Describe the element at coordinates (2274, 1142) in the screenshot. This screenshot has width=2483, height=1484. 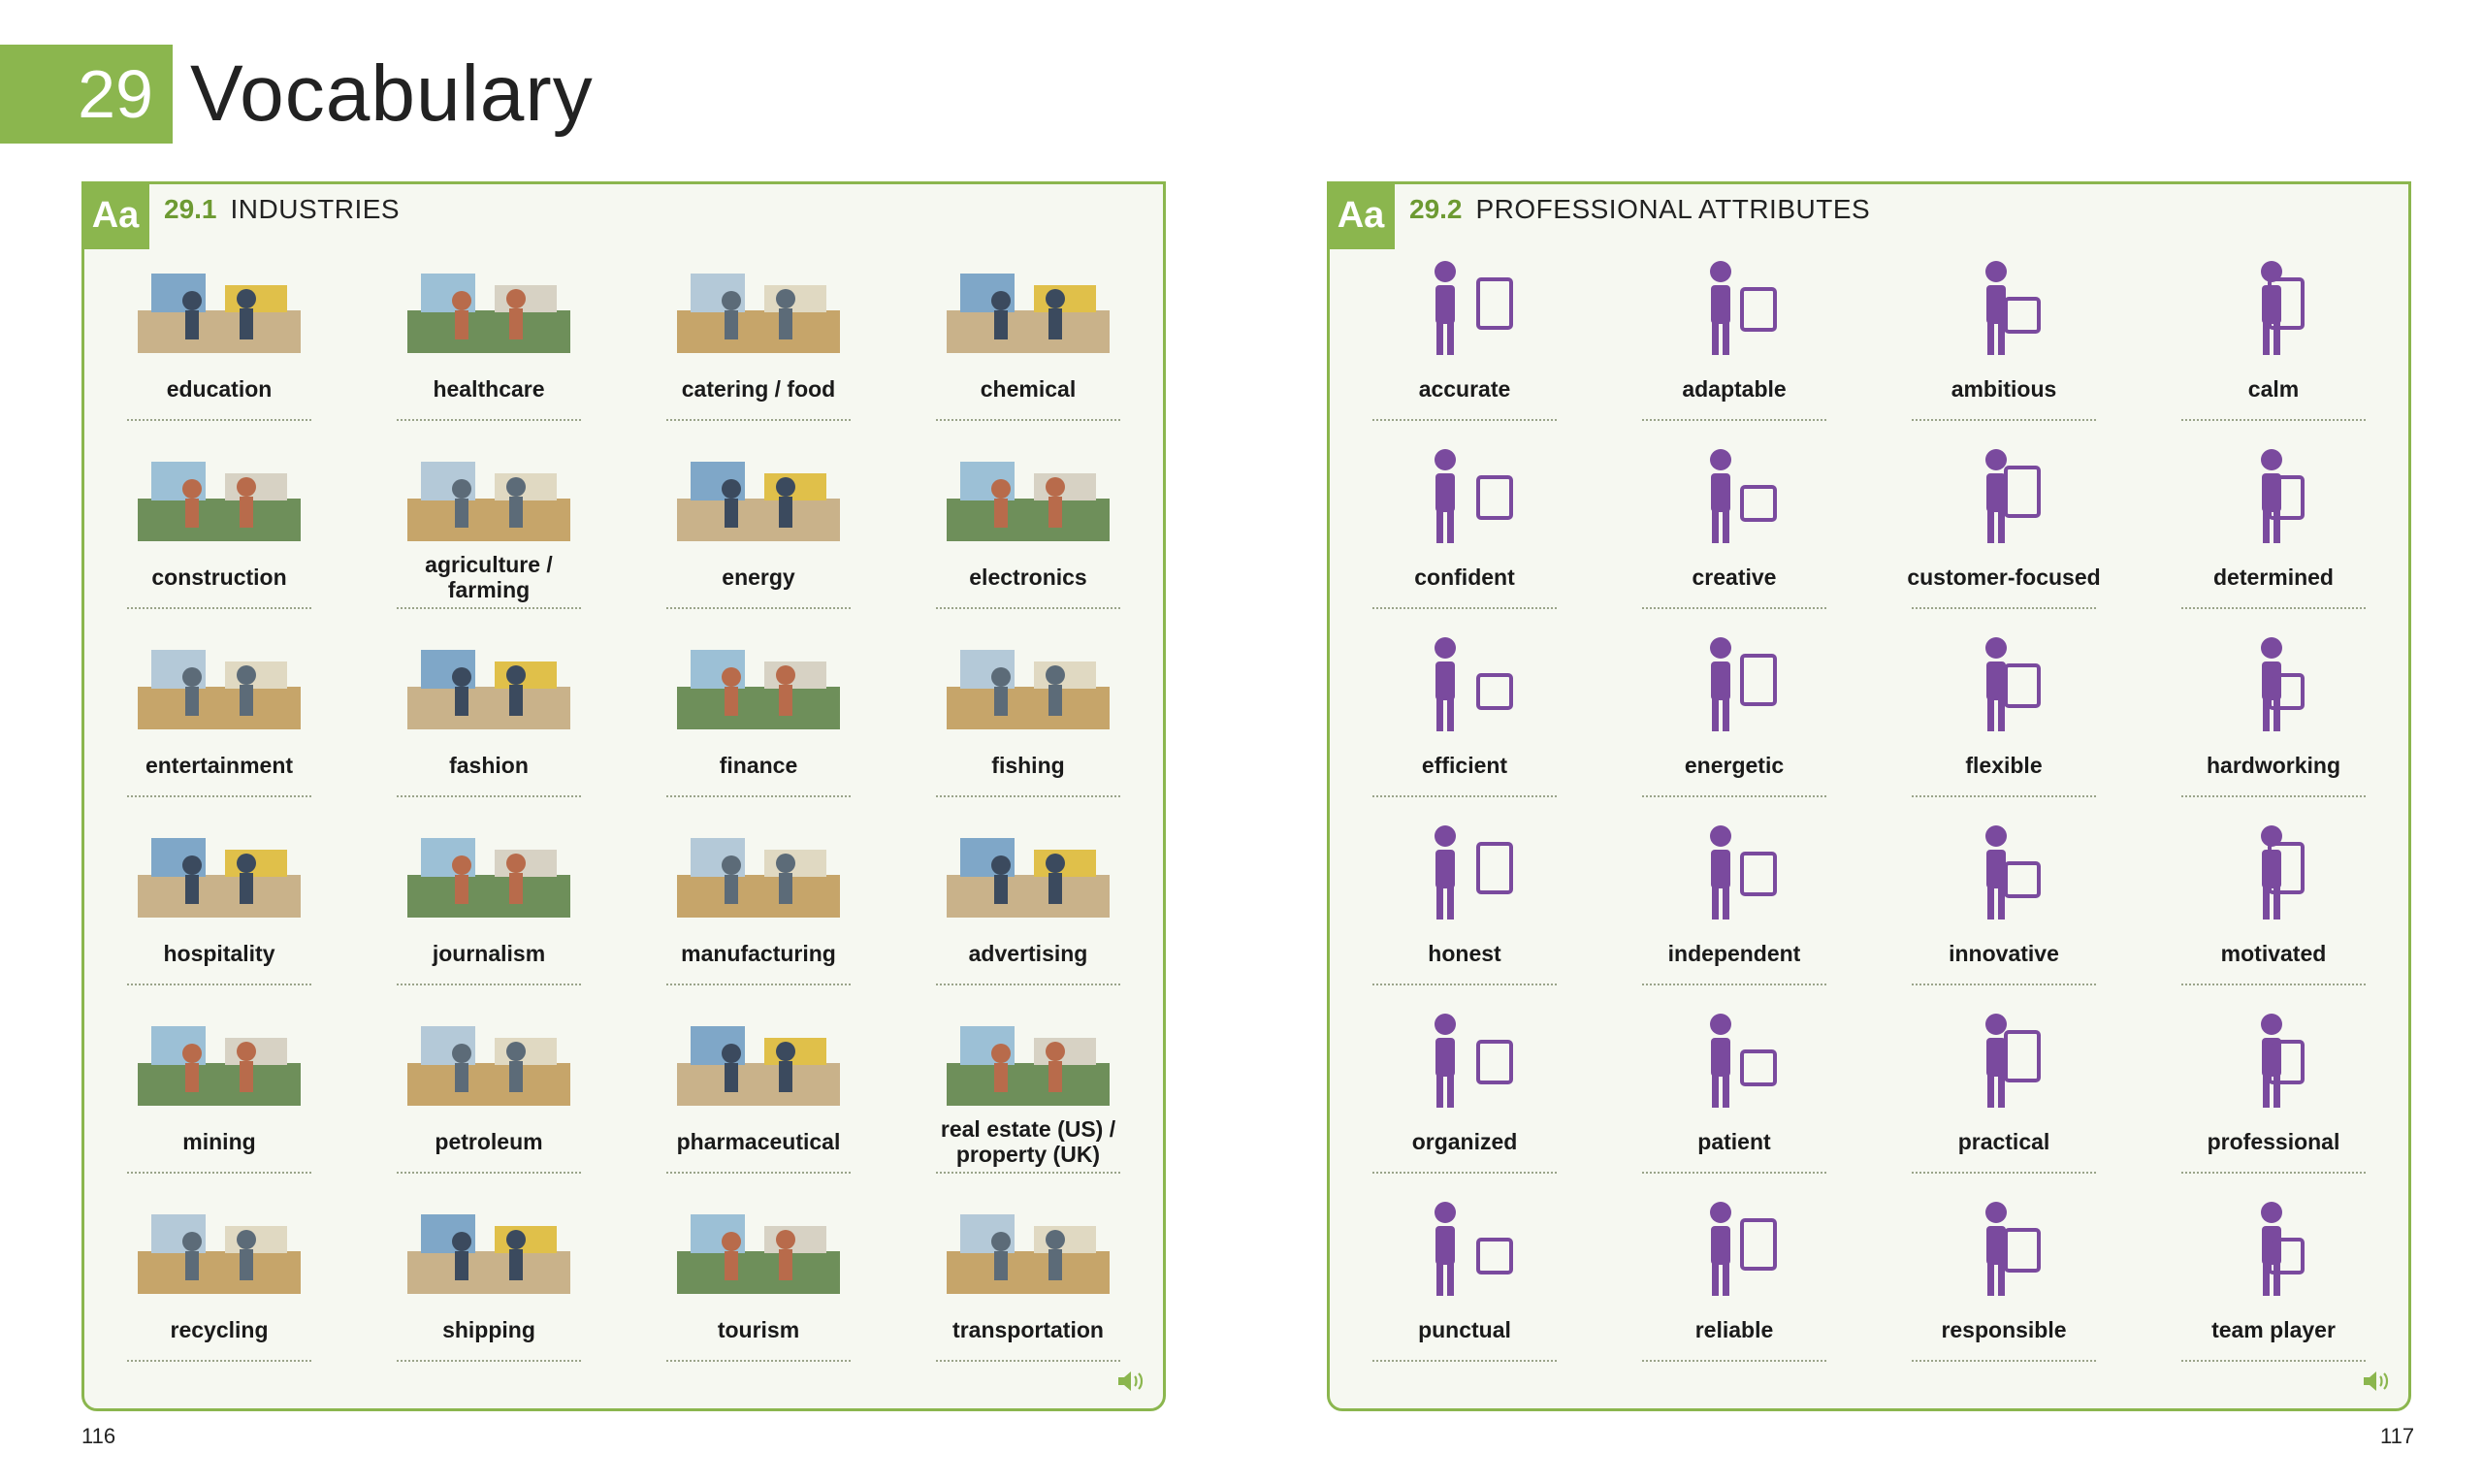
I see `vocab-label: professional` at that location.